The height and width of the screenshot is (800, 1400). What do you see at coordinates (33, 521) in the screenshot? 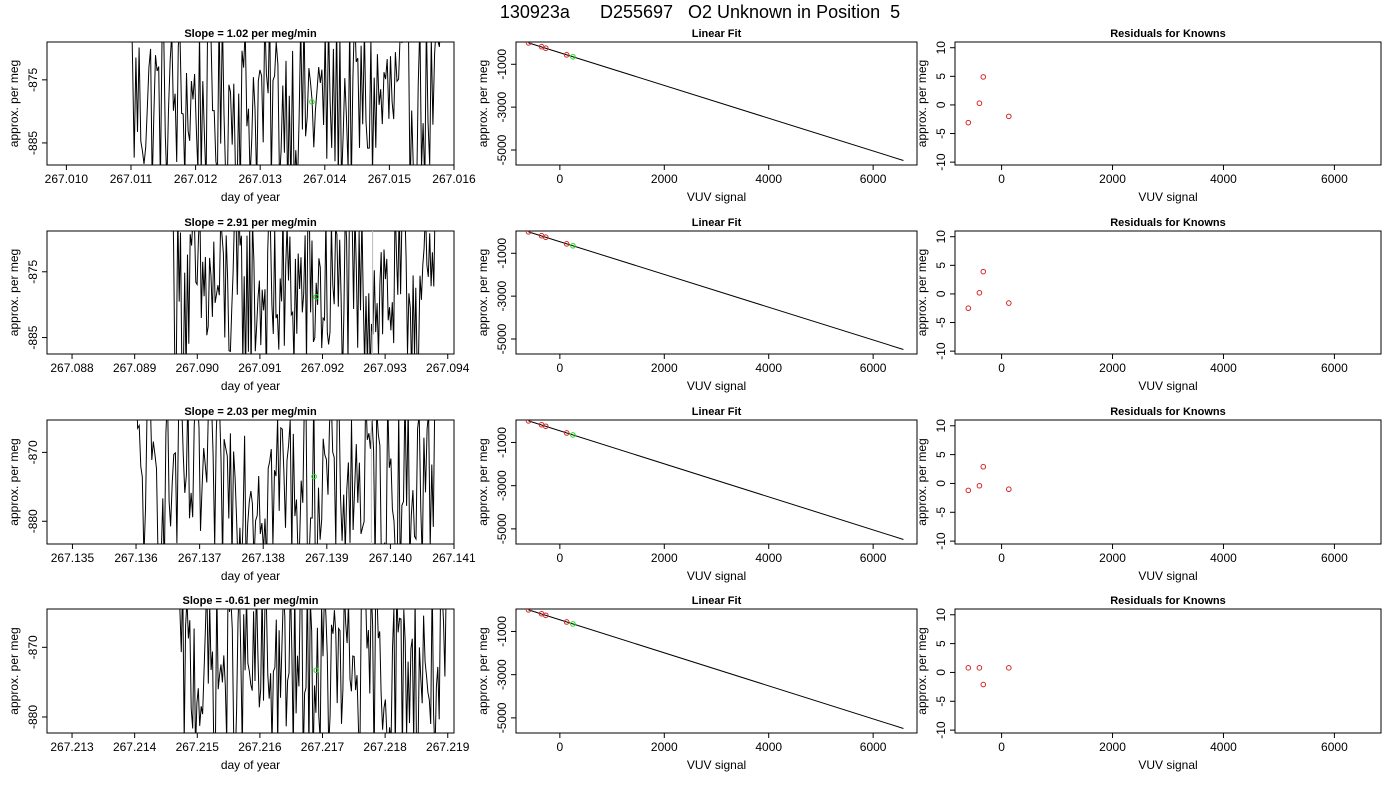
I see `y-tick-label: -880` at bounding box center [33, 521].